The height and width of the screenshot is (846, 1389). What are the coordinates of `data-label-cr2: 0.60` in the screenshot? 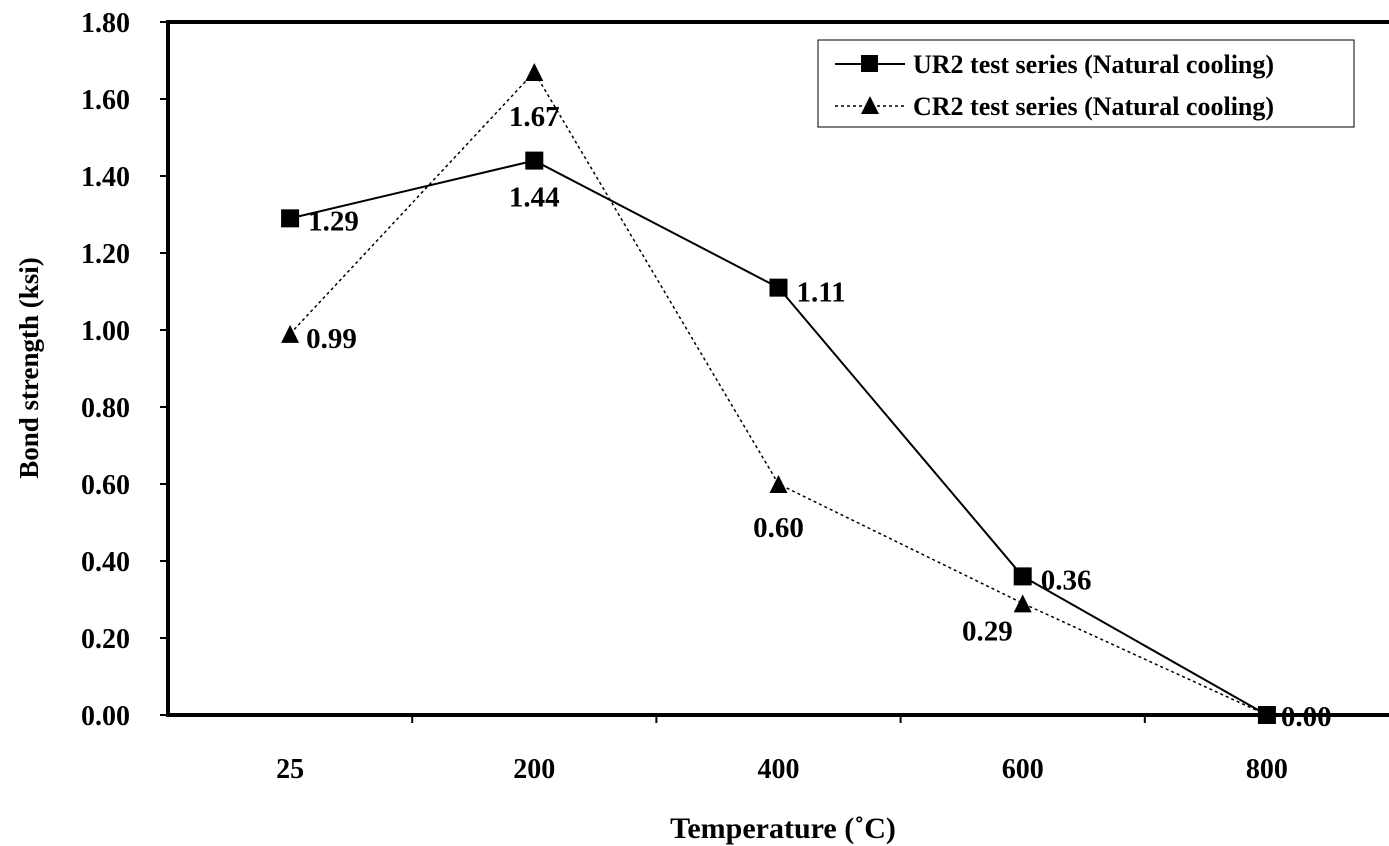 It's located at (778, 528).